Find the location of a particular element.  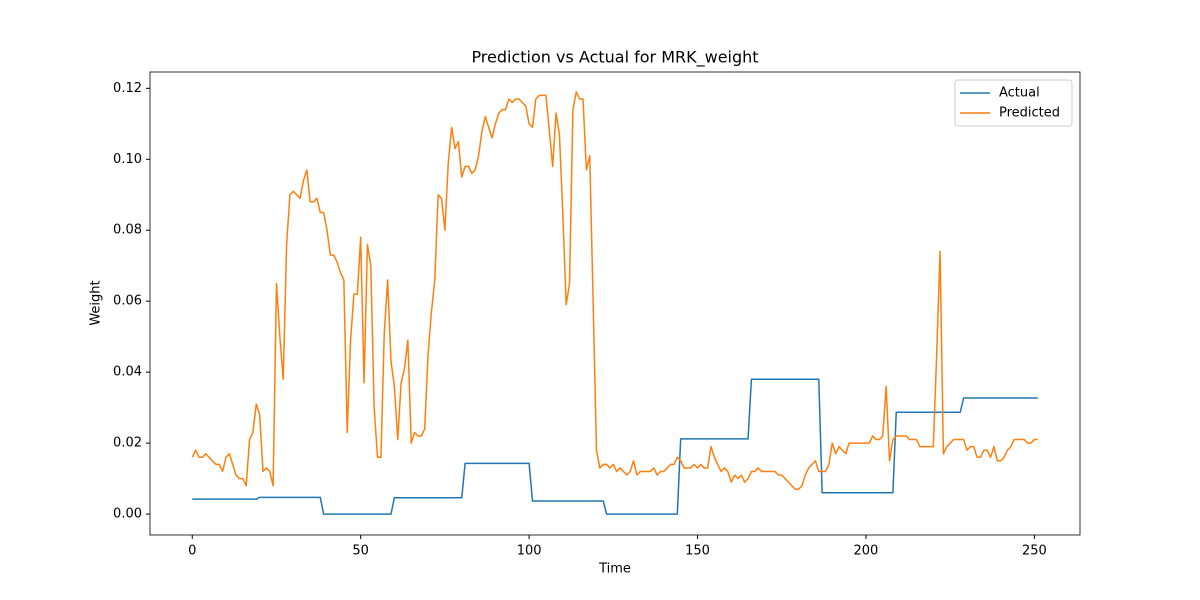

x-axis-label: Time is located at coordinates (614, 569).